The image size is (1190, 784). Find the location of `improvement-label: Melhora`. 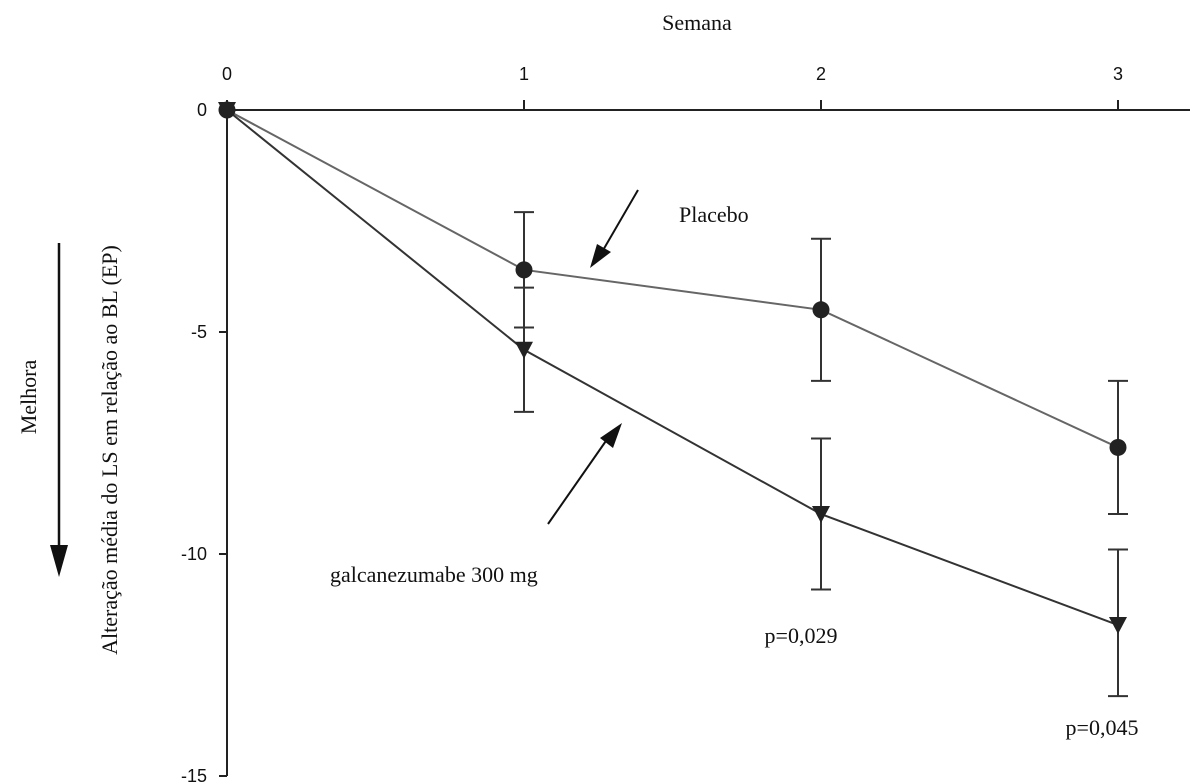

improvement-label: Melhora is located at coordinates (28, 397).